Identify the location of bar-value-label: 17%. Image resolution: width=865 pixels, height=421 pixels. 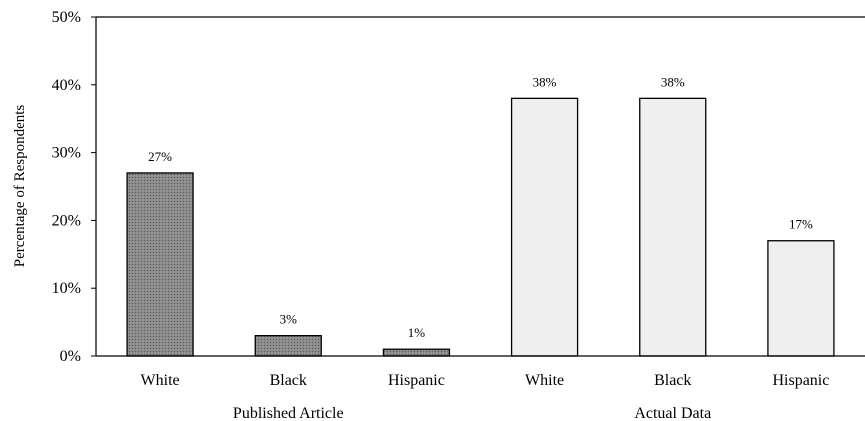
(801, 224).